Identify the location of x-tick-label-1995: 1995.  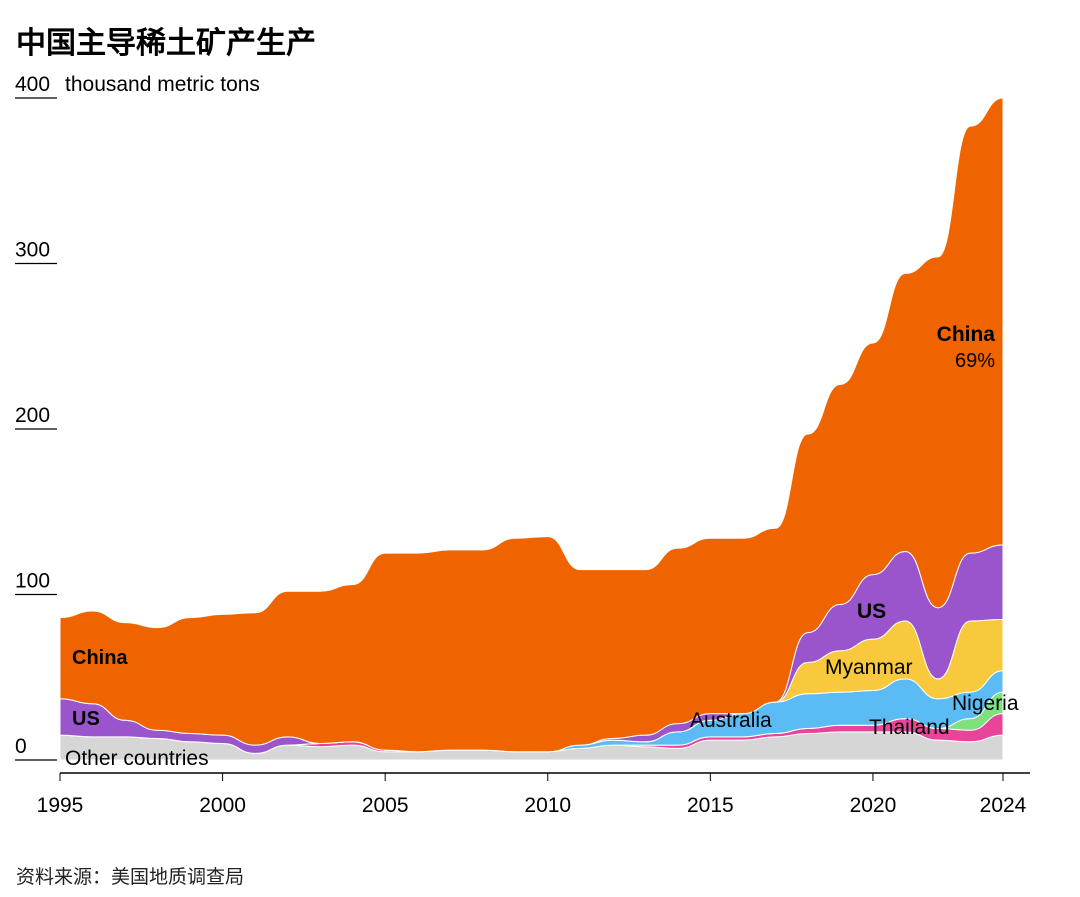
(60, 805).